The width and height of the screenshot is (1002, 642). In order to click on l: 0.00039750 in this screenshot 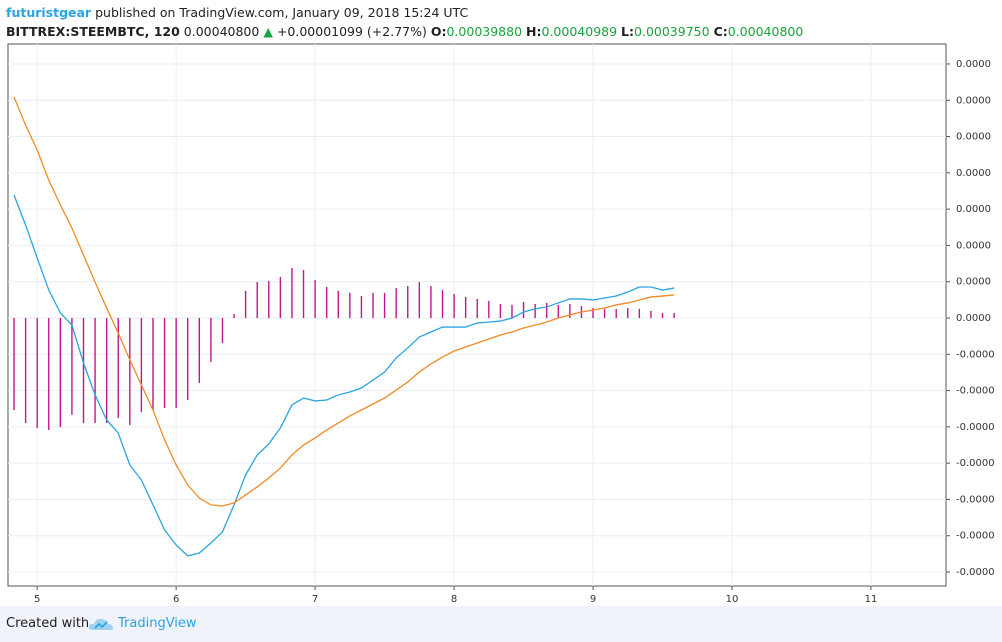, I will do `click(672, 31)`.